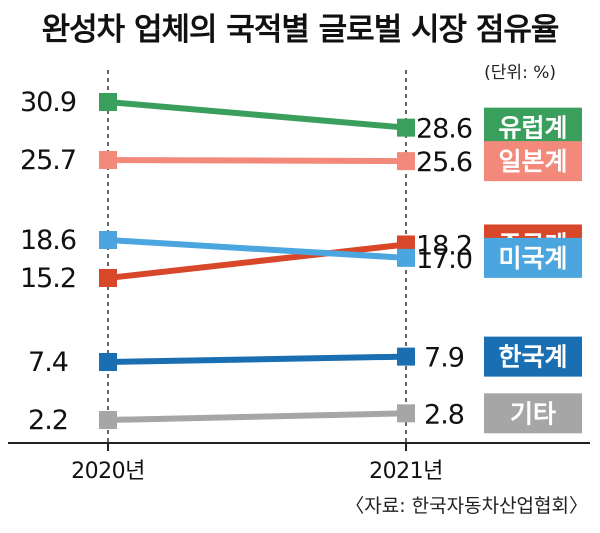 This screenshot has width=600, height=533. Describe the element at coordinates (48, 420) in the screenshot. I see `value-label-left-6: 2.2` at that location.